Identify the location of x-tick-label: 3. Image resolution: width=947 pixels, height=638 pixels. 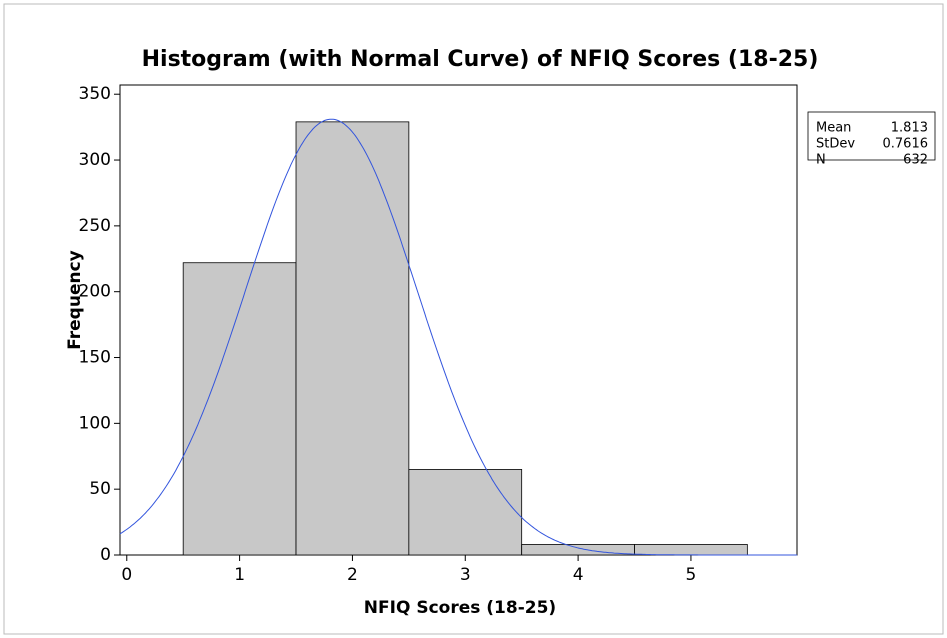
(465, 575).